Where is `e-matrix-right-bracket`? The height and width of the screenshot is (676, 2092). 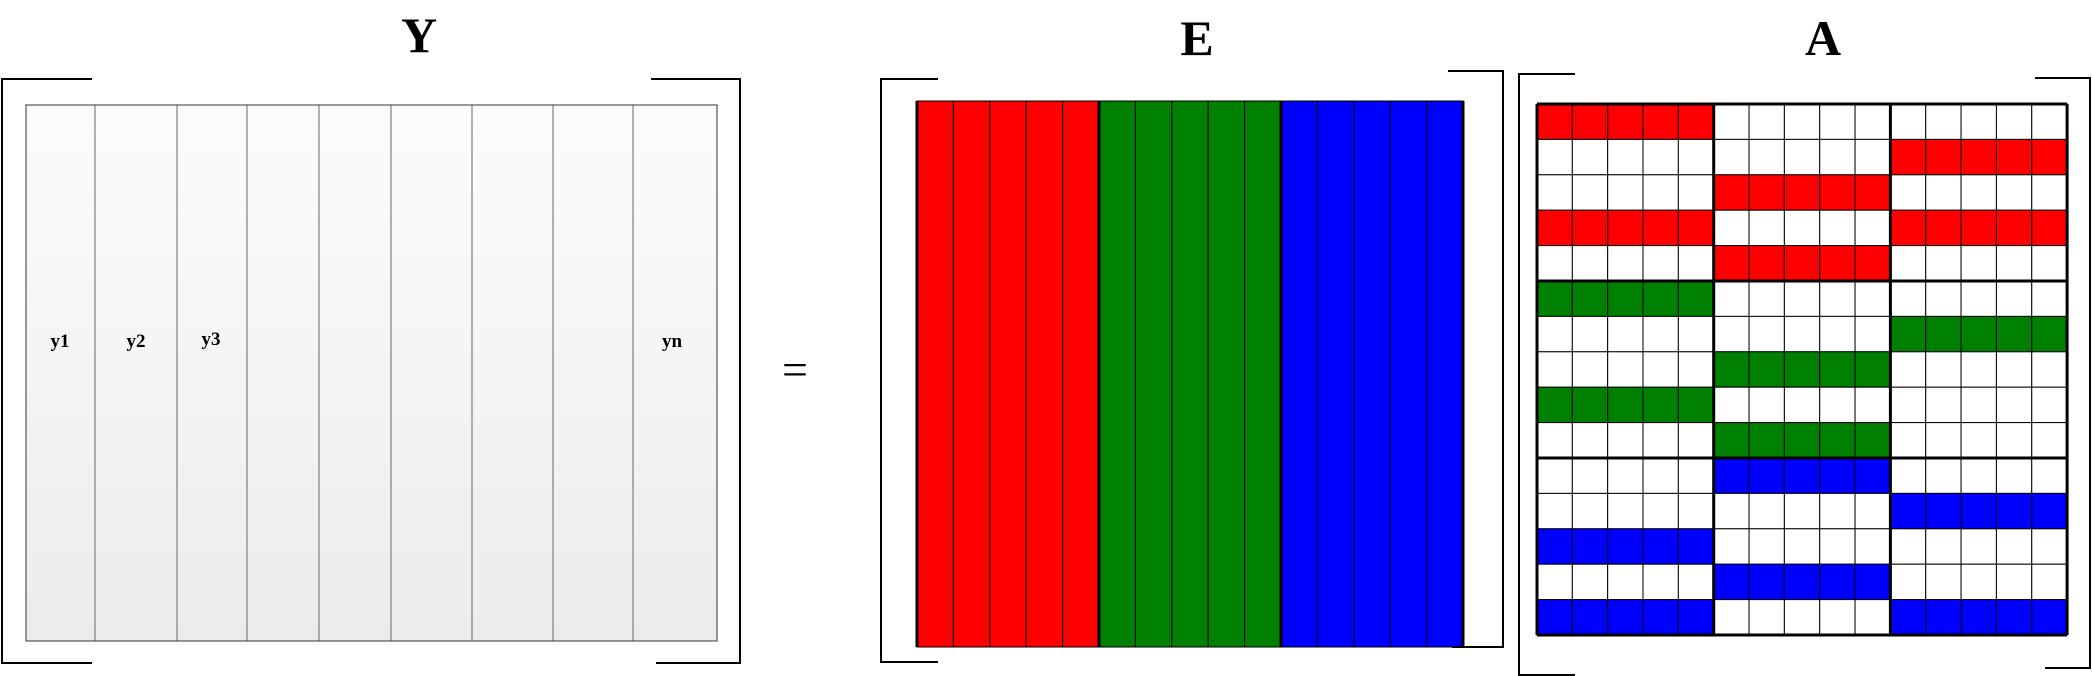
e-matrix-right-bracket is located at coordinates (1476, 359).